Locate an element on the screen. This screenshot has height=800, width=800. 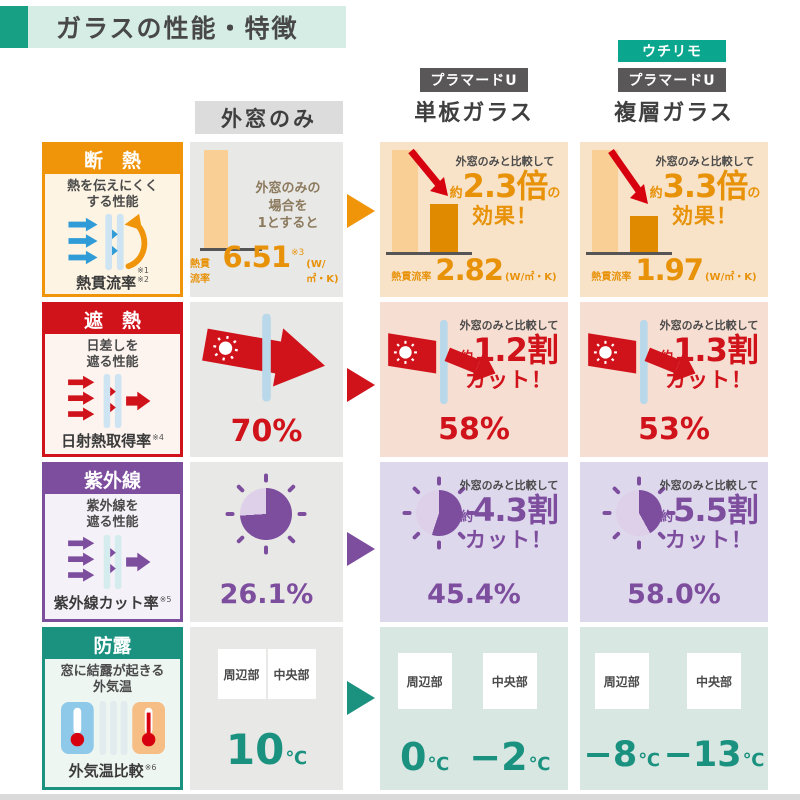
cell-uv-baseline: 26.1% is located at coordinates (266, 542).